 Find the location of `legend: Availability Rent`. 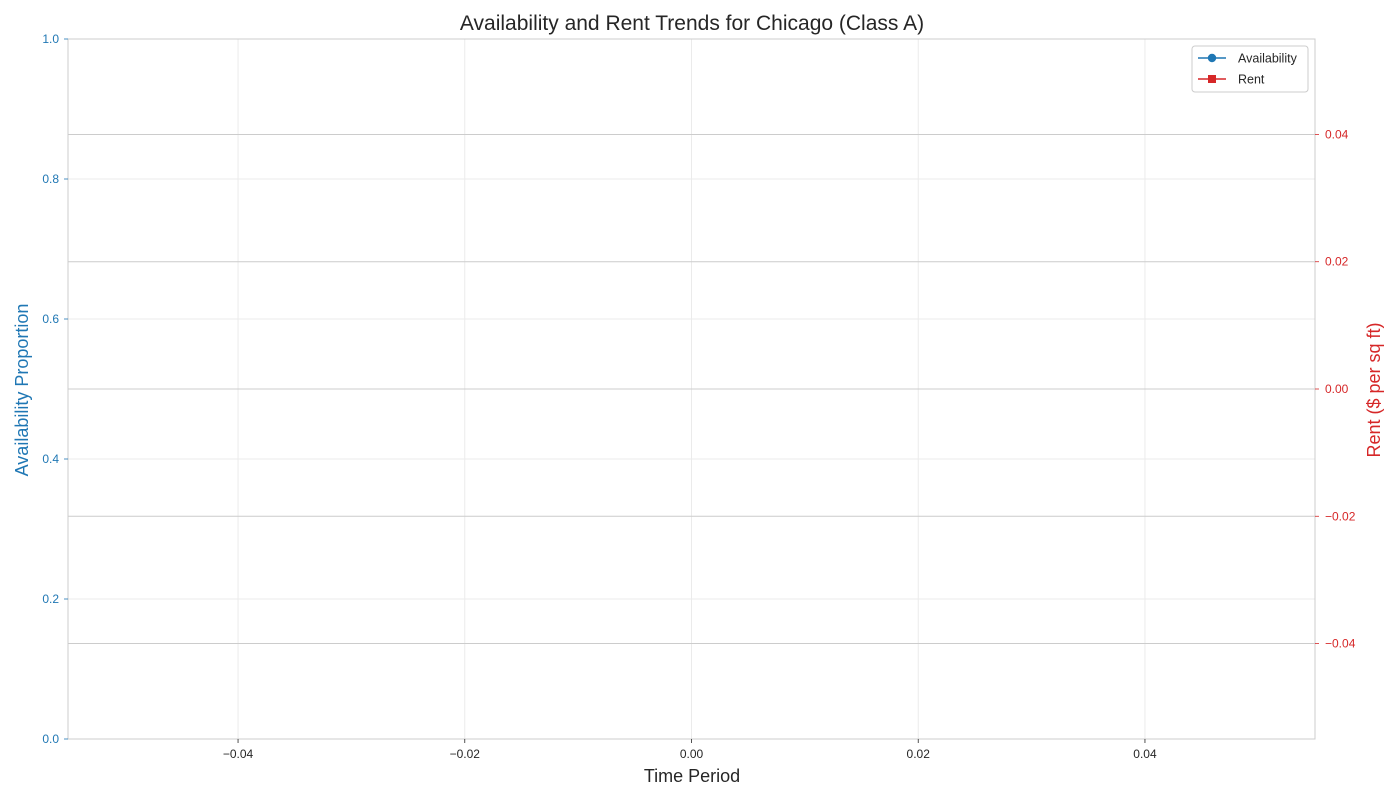

legend: Availability Rent is located at coordinates (1250, 69).